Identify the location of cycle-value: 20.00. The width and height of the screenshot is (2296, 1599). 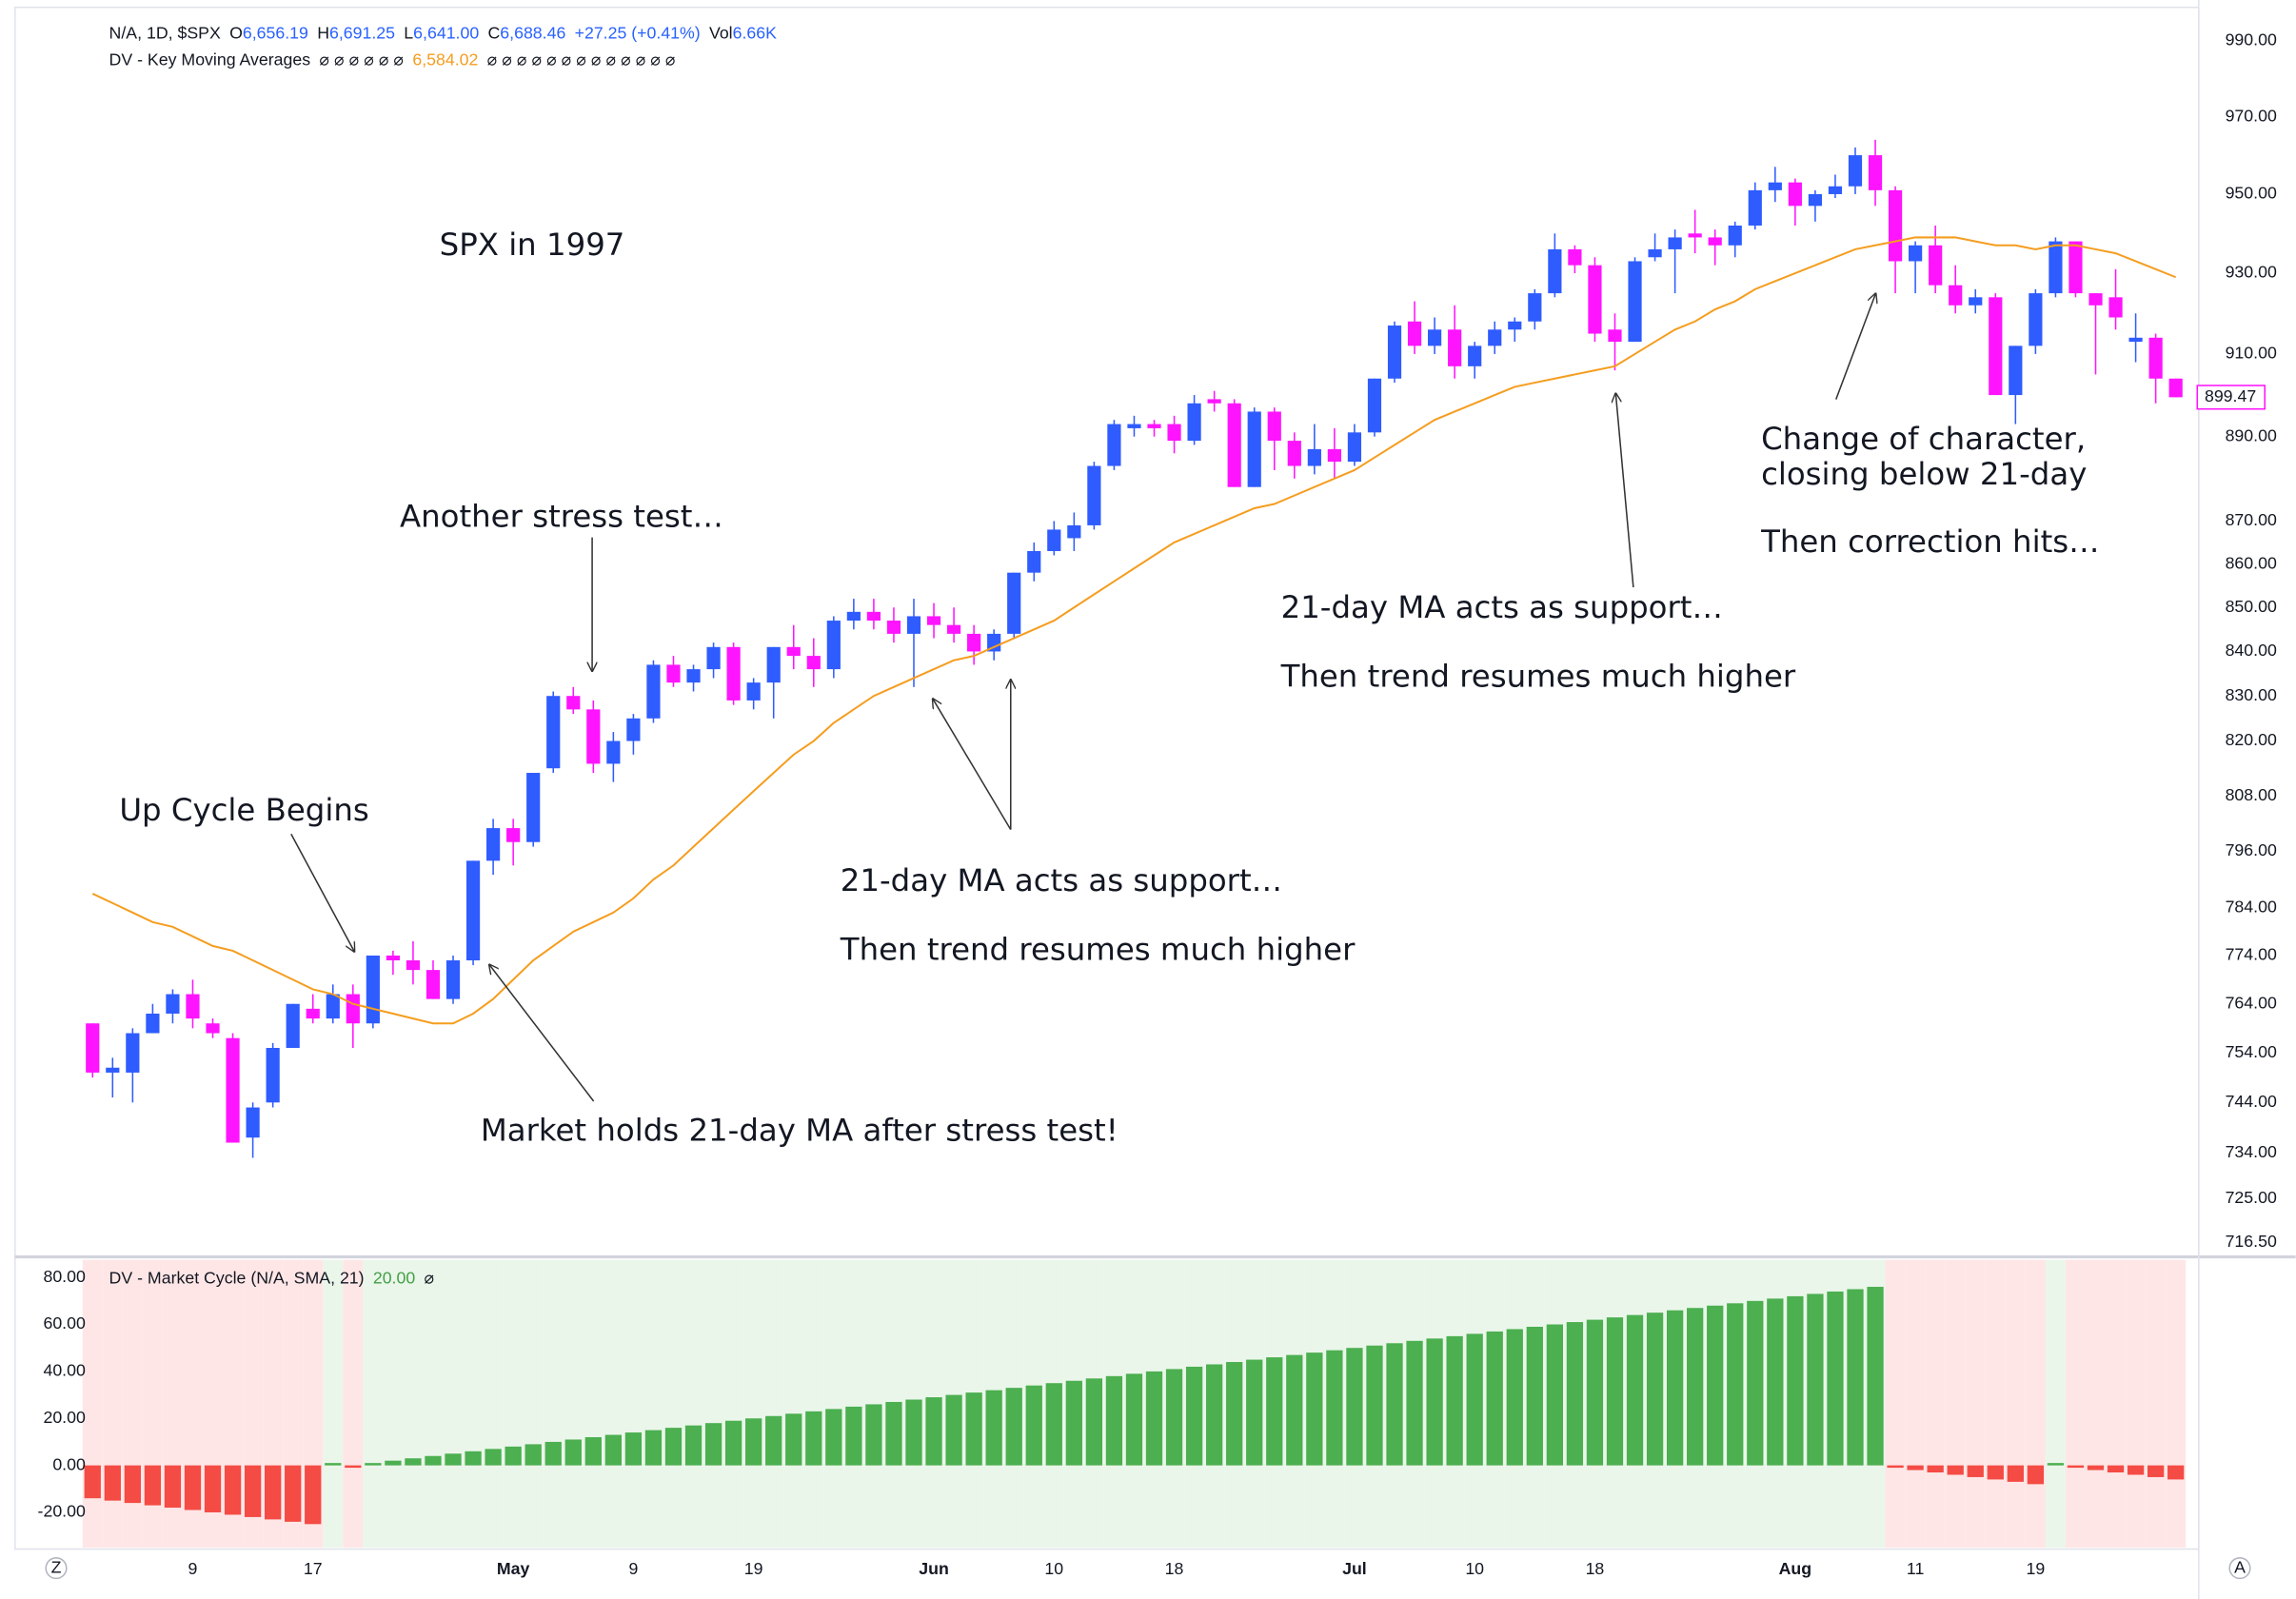
(394, 1277).